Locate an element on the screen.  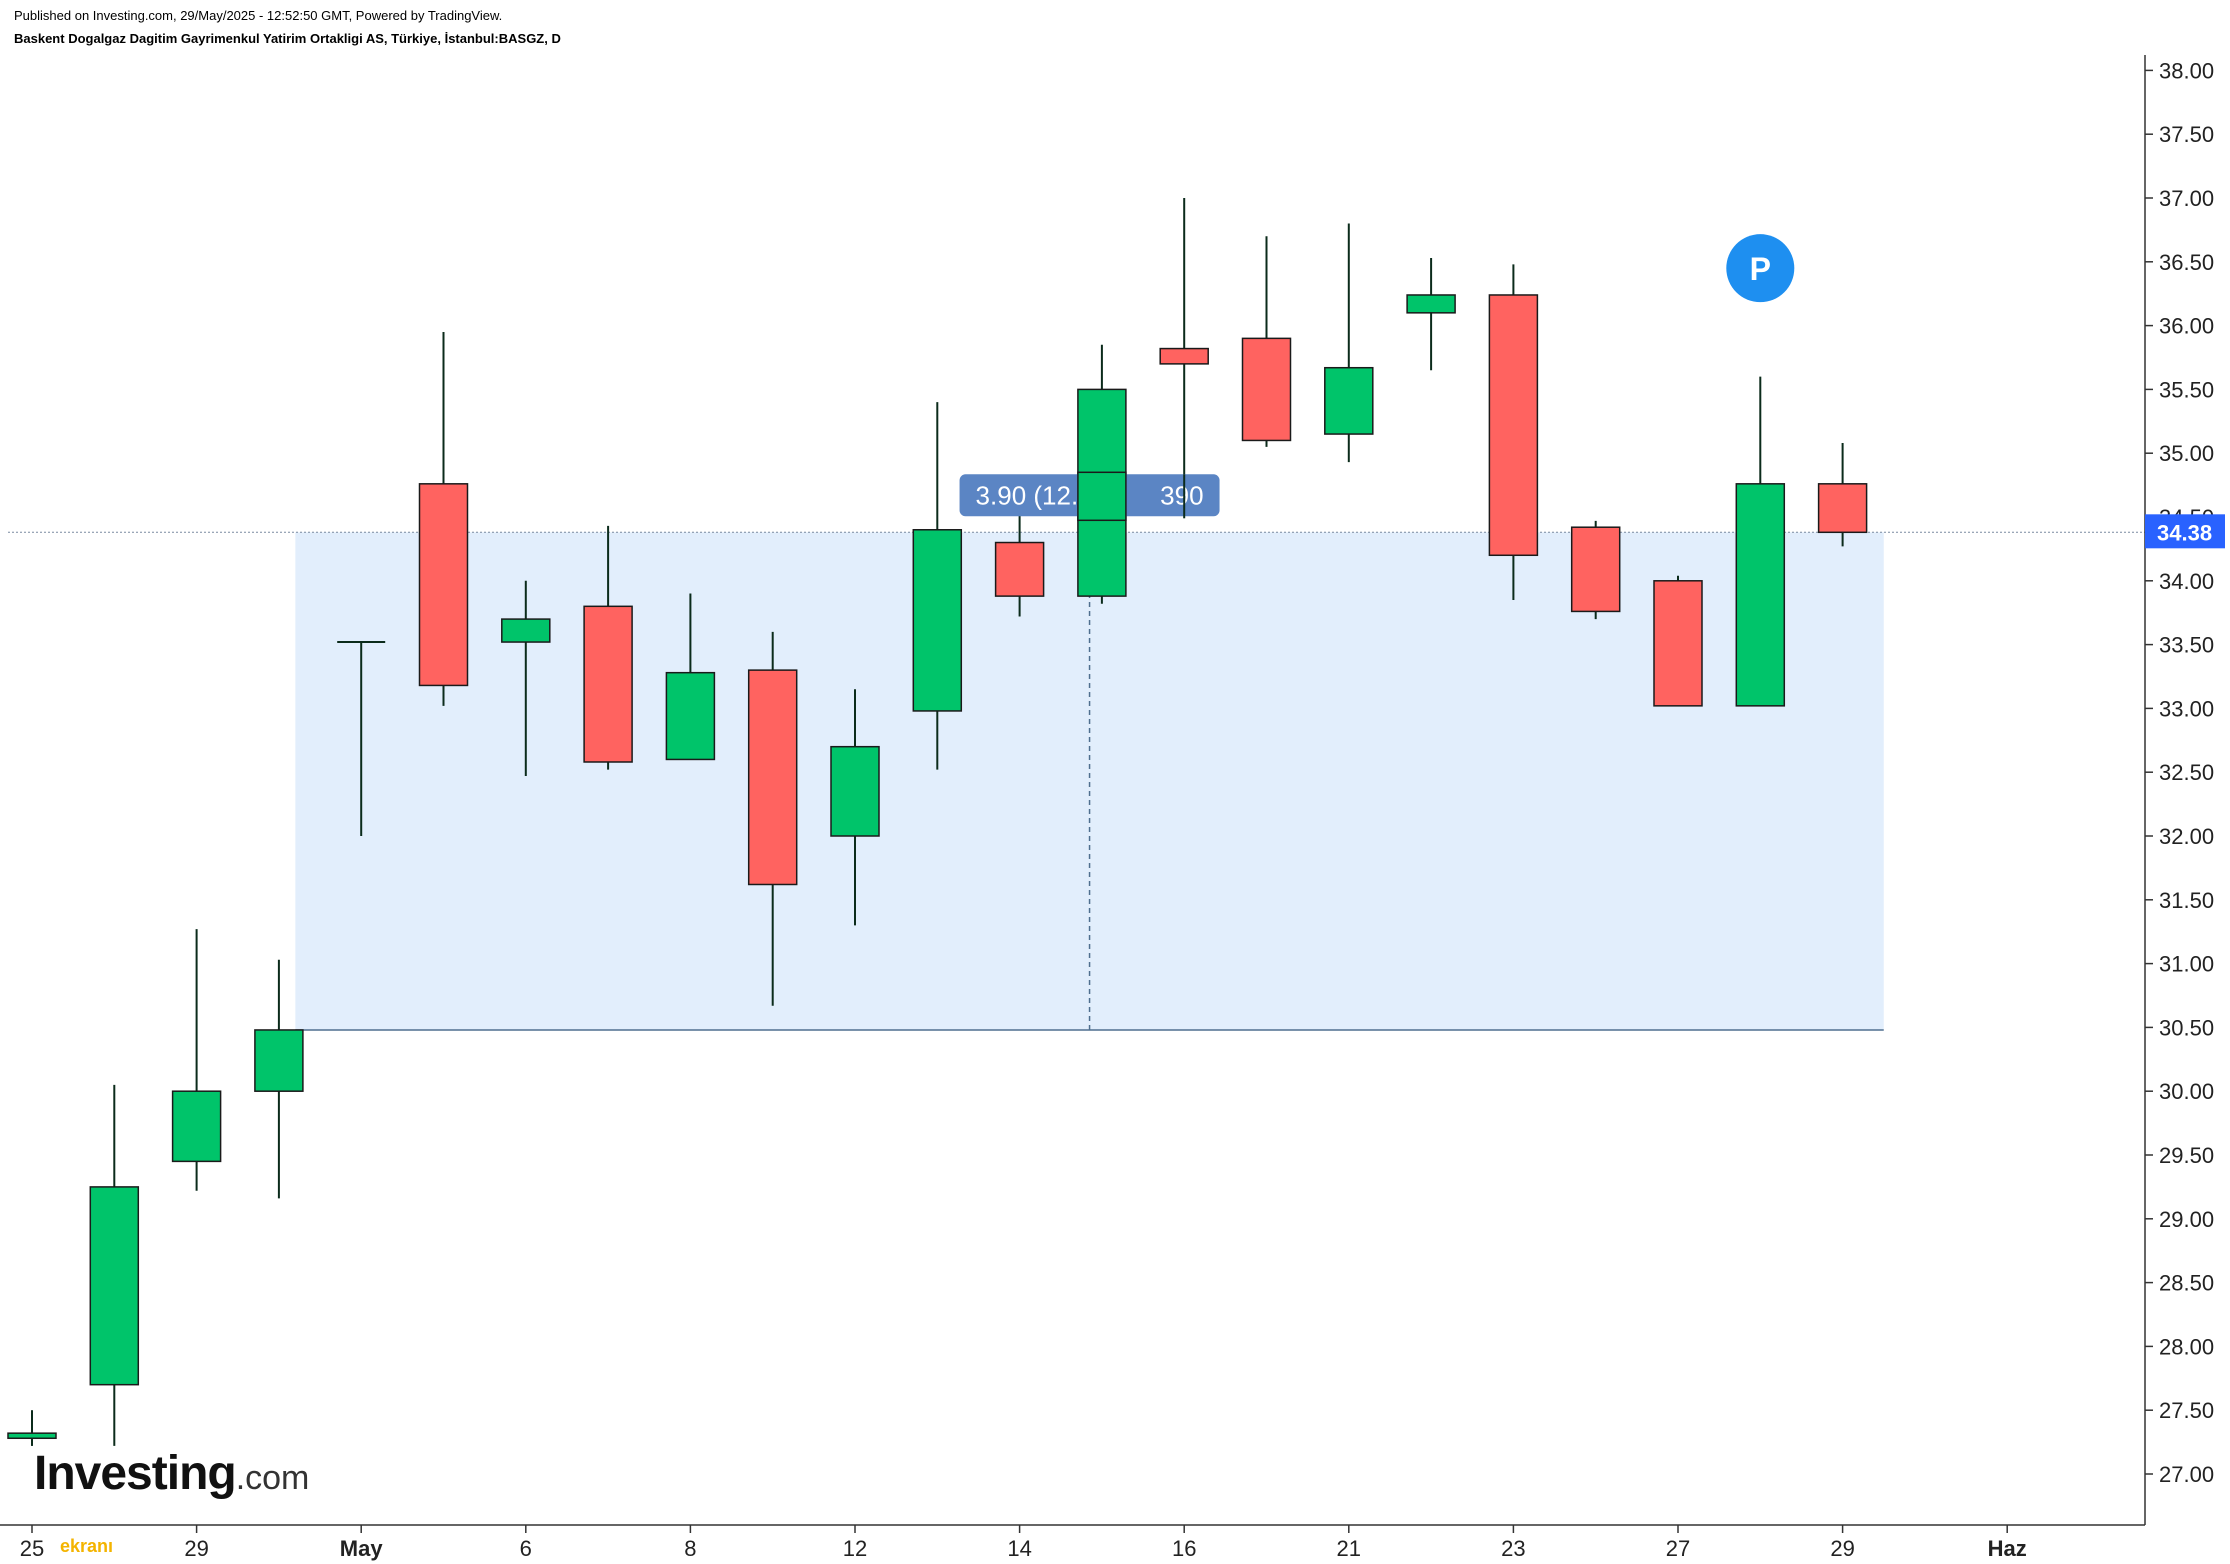
x-tick-label: 23 is located at coordinates (1513, 1548).